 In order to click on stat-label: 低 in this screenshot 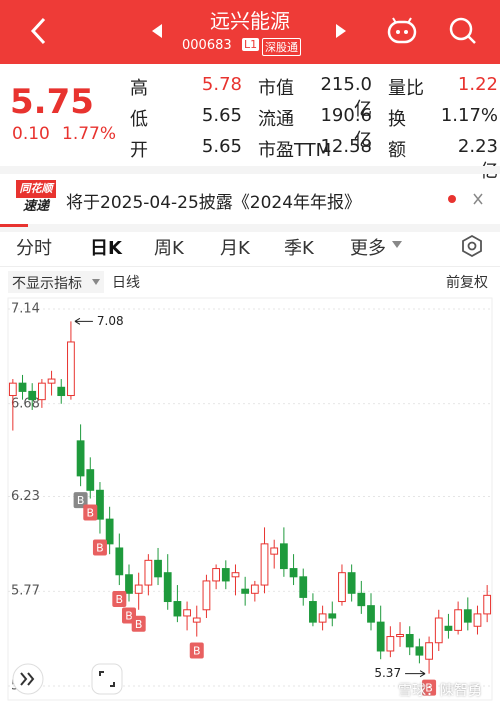, I will do `click(139, 119)`.